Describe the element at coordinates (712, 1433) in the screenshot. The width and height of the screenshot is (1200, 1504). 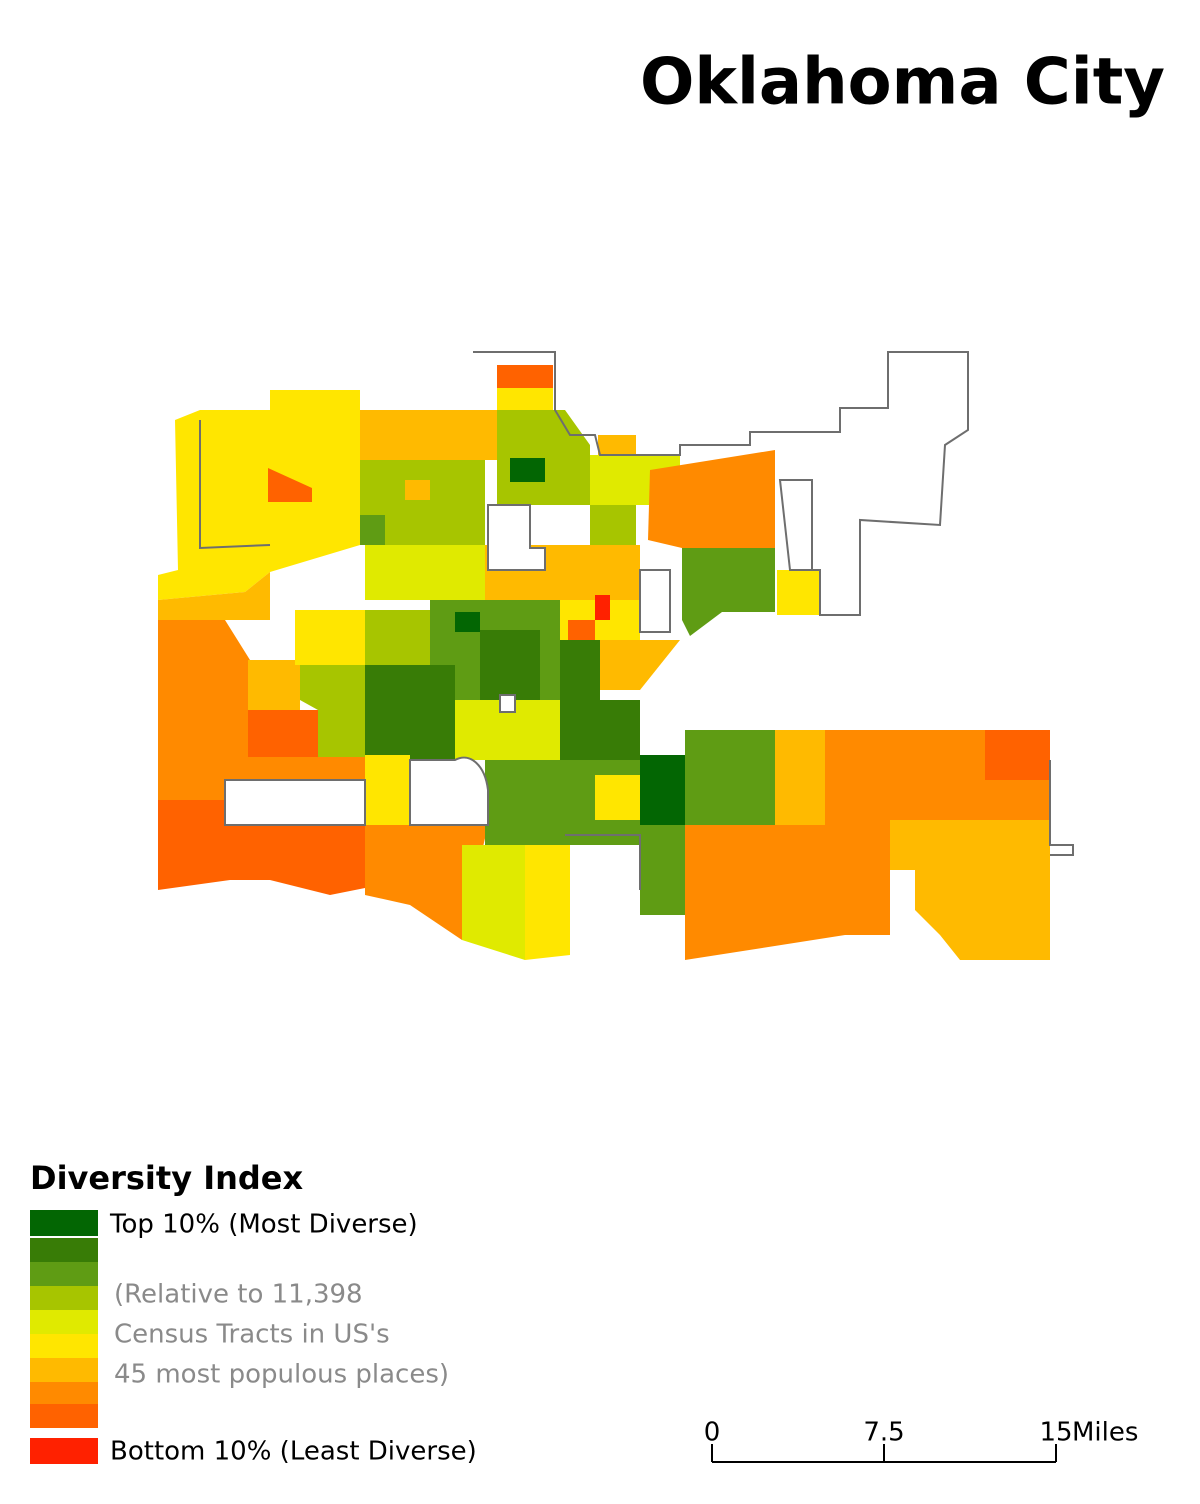
I see `scale-label: 0` at that location.